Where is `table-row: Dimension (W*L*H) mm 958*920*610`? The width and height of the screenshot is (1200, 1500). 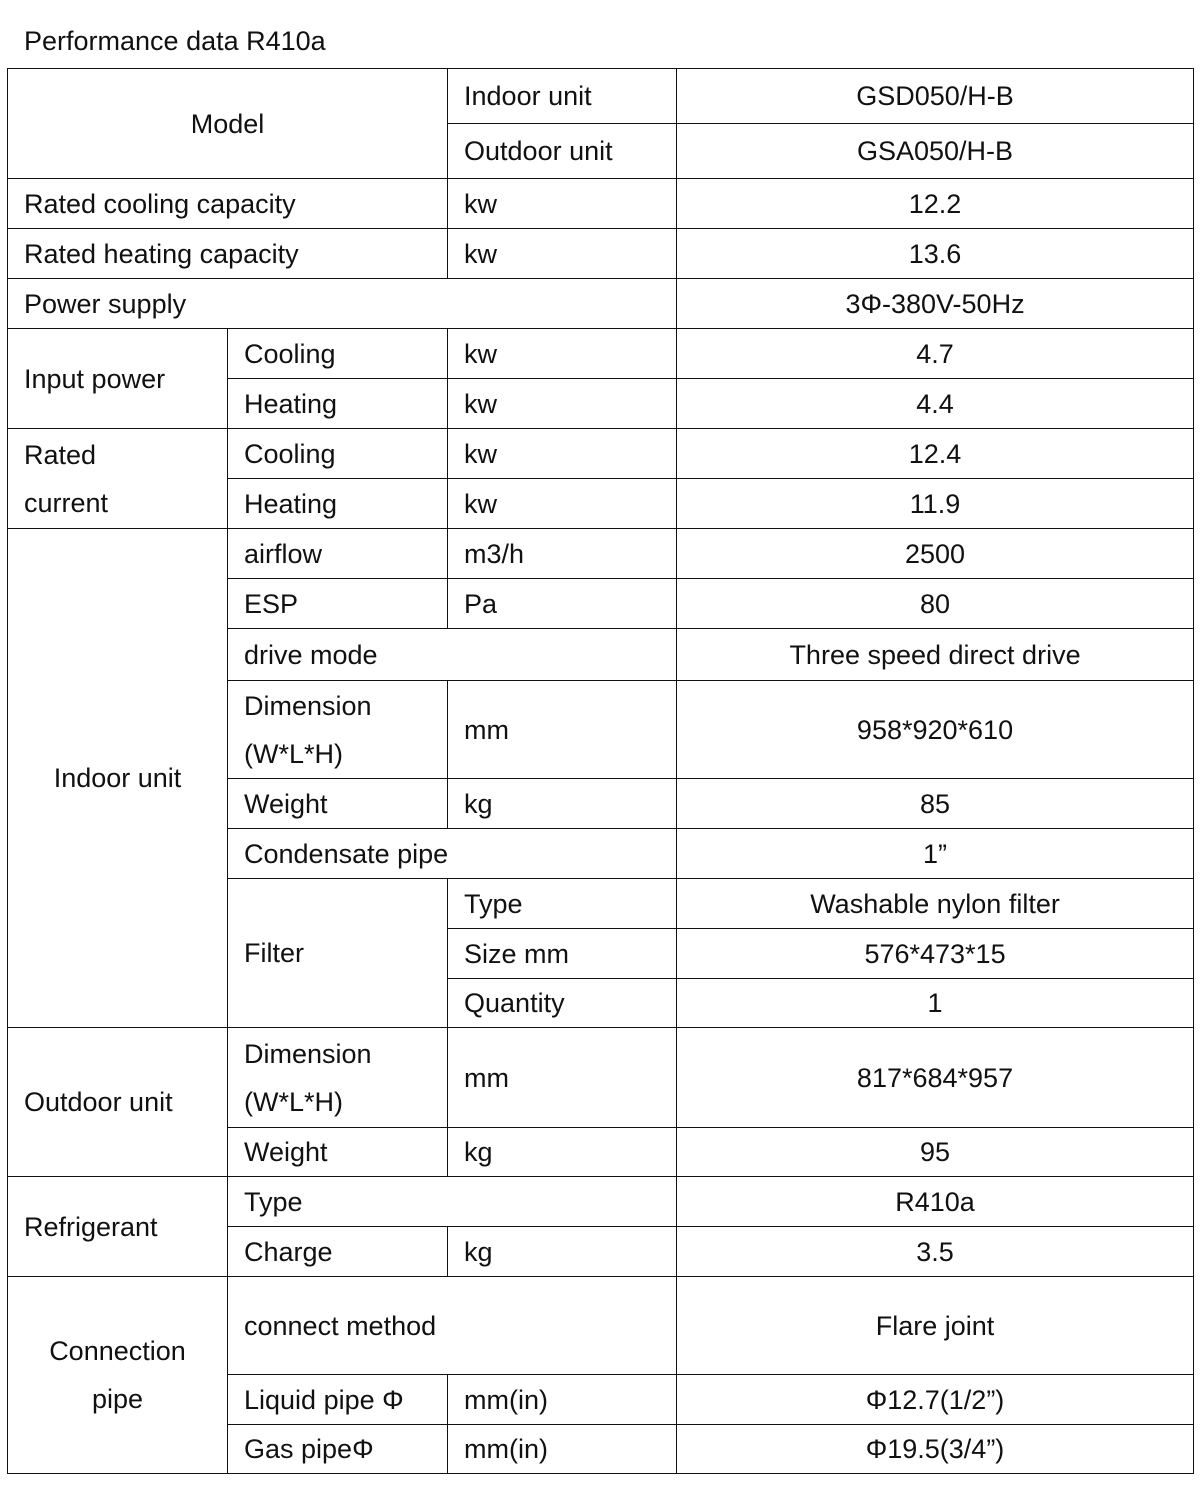
table-row: Dimension (W*L*H) mm 958*920*610 is located at coordinates (601, 729).